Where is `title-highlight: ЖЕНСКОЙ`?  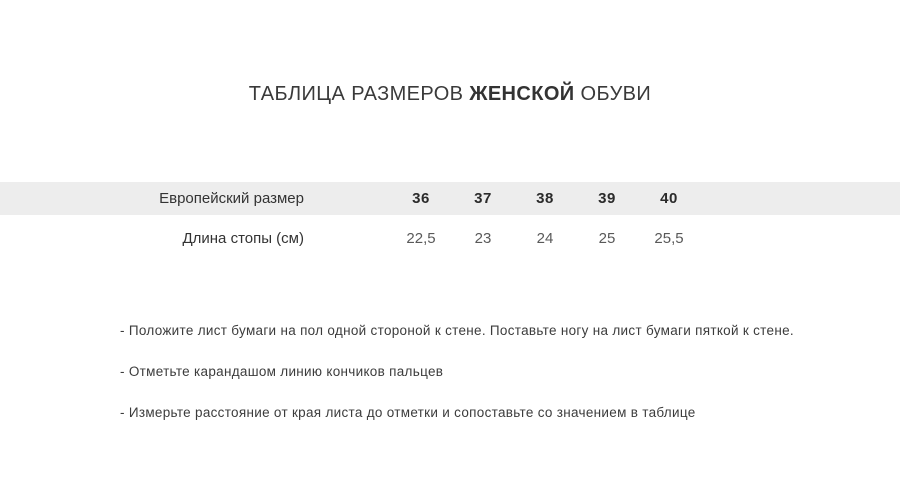
title-highlight: ЖЕНСКОЙ is located at coordinates (522, 94).